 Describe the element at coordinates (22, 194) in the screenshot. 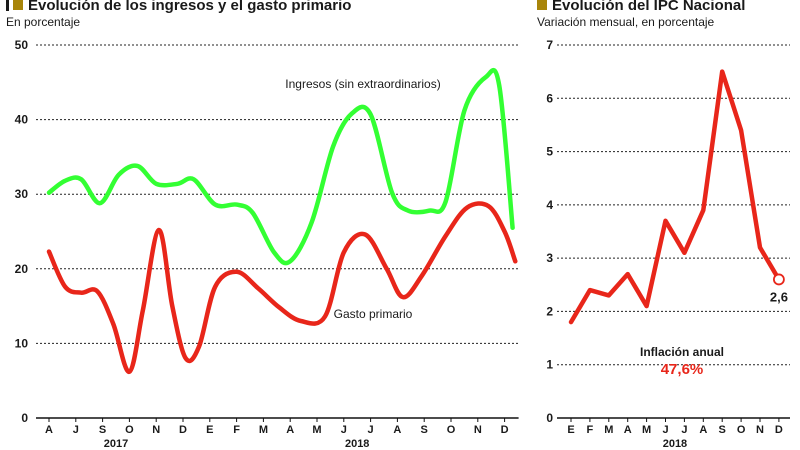

I see `y-tick-label: 30` at that location.